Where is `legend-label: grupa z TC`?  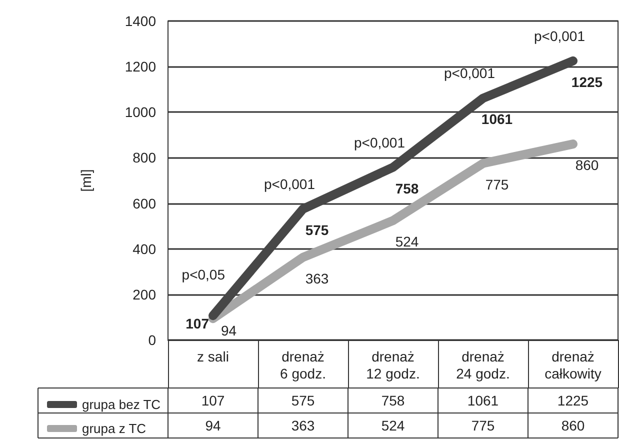 legend-label: grupa z TC is located at coordinates (114, 428).